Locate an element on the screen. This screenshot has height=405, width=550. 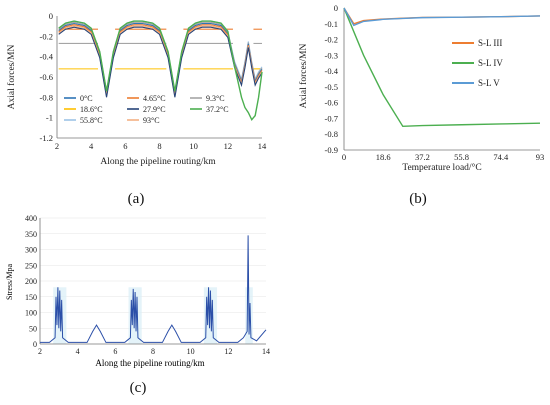
chart-a-ytick: 0 is located at coordinates (51, 16).